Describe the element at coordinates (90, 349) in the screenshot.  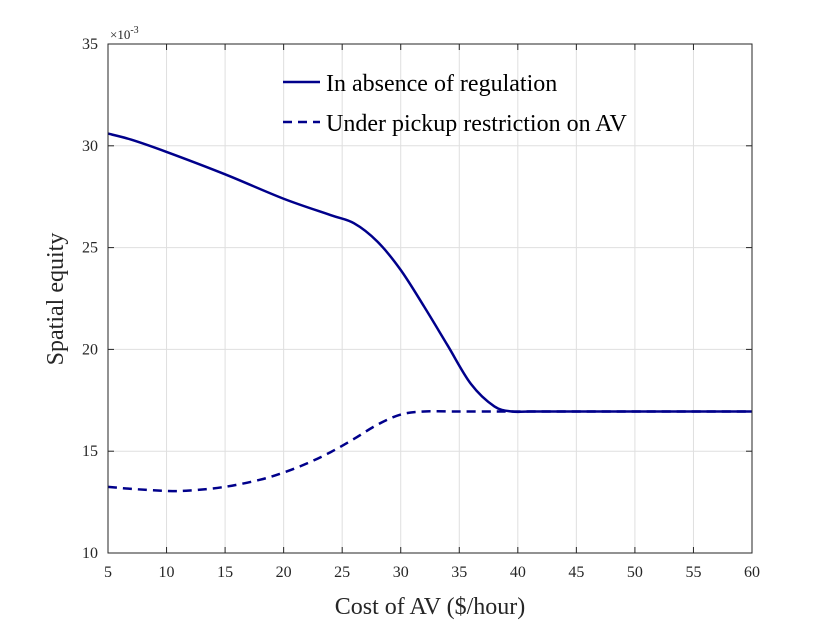
I see `y-tick-label: 20` at that location.